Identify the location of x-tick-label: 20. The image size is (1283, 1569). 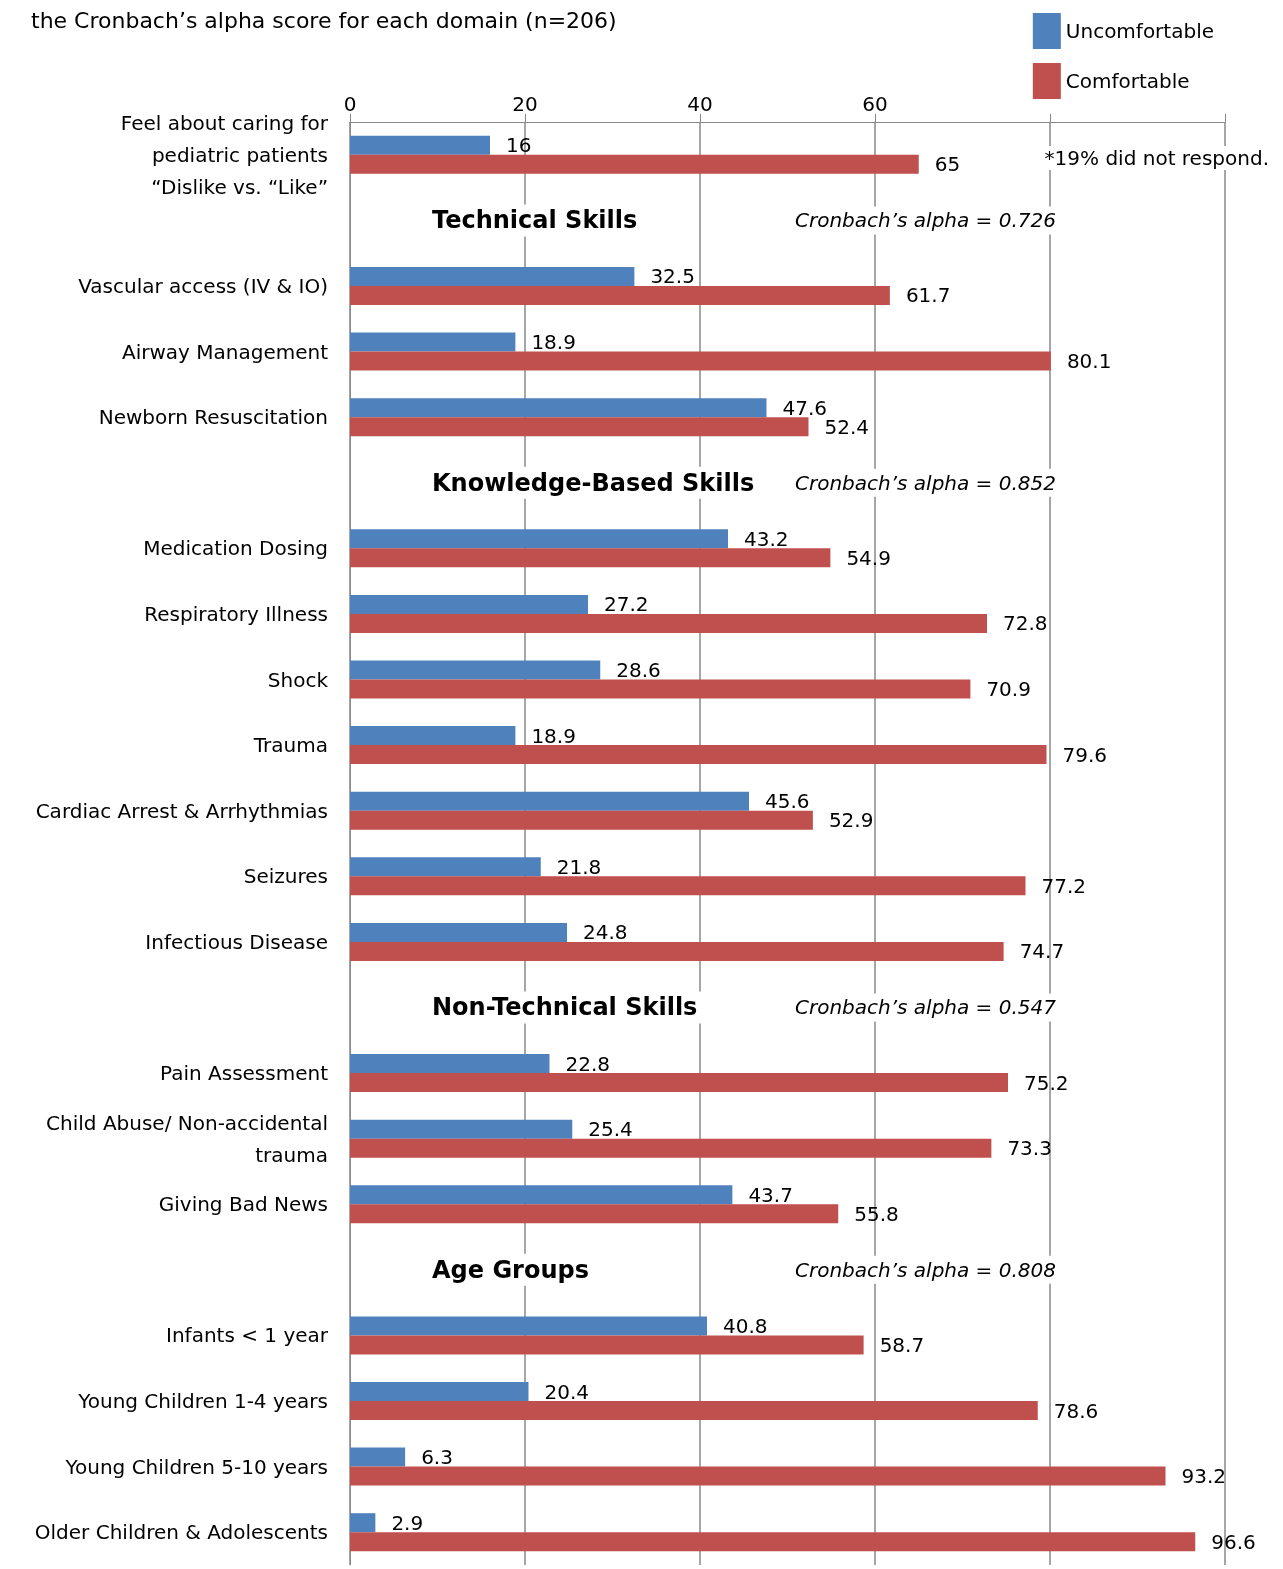
(525, 104).